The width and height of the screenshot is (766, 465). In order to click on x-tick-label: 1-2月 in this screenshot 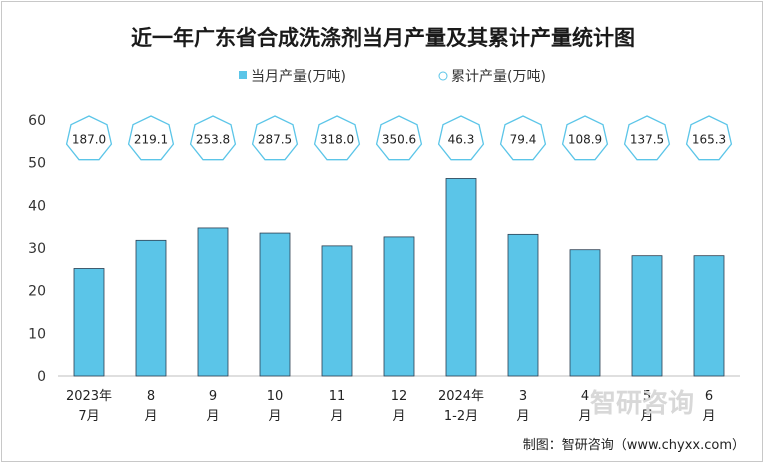, I will do `click(461, 416)`.